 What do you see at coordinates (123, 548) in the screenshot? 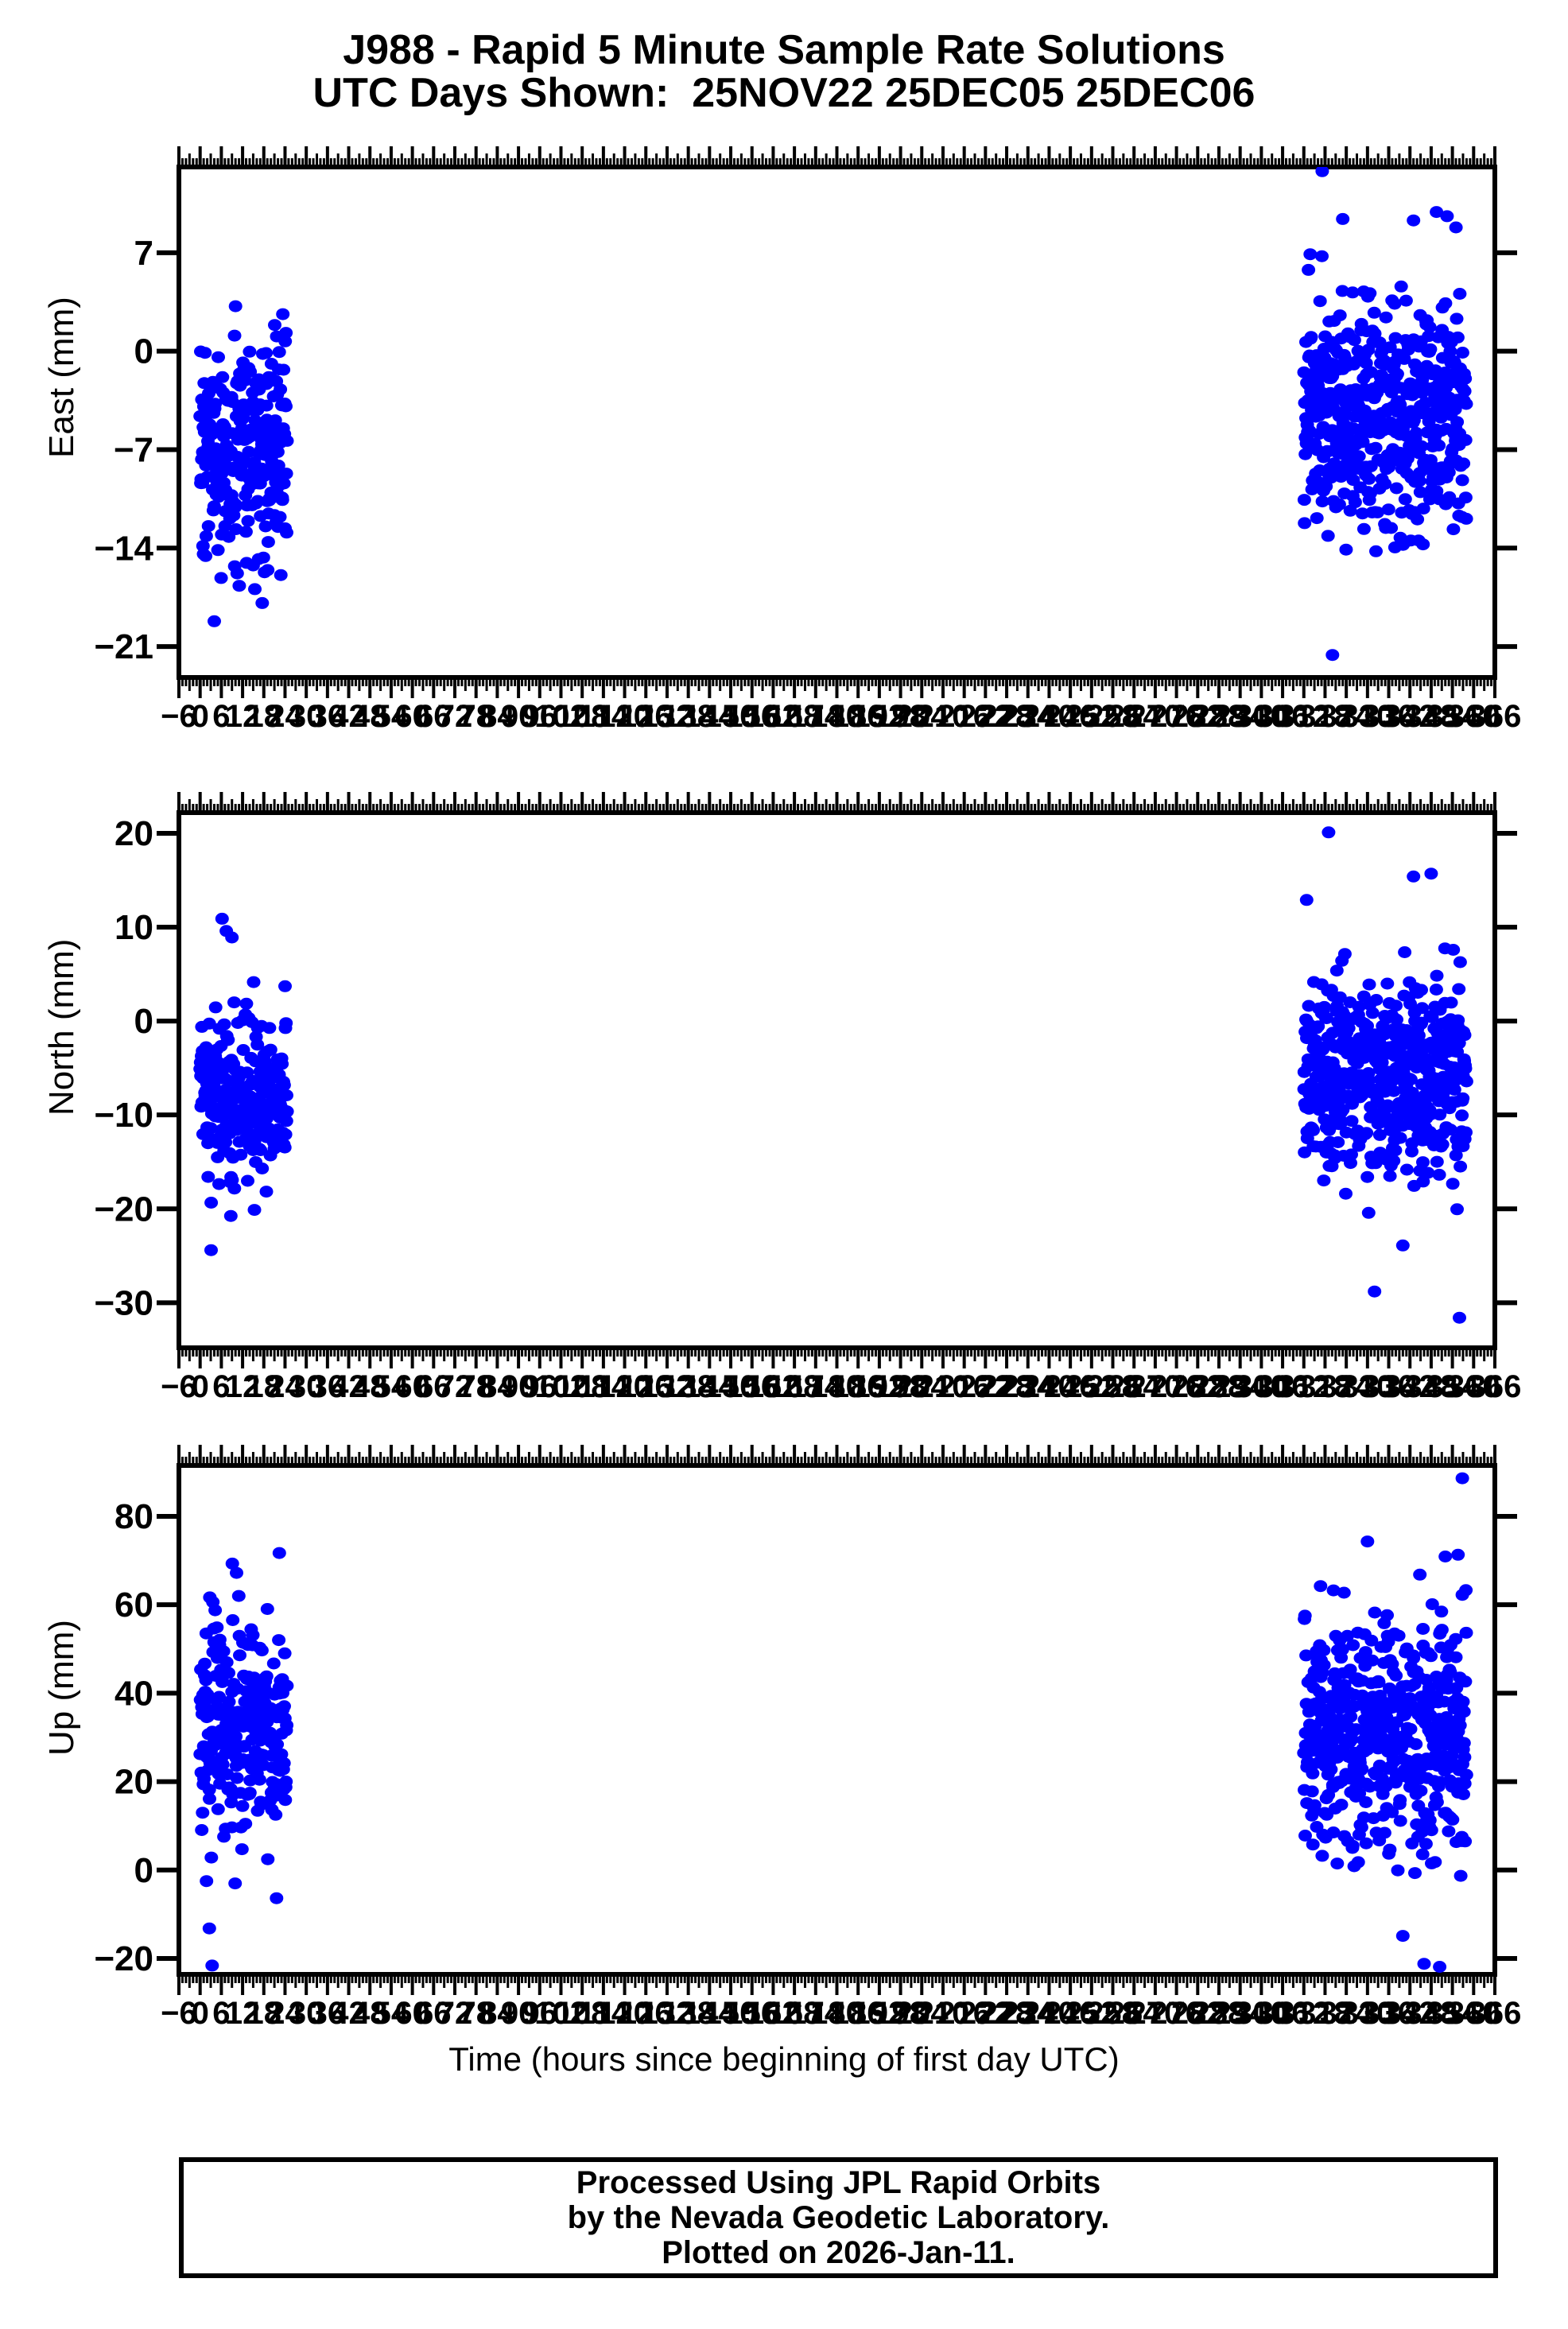
I see `y-tick-label: −14` at bounding box center [123, 548].